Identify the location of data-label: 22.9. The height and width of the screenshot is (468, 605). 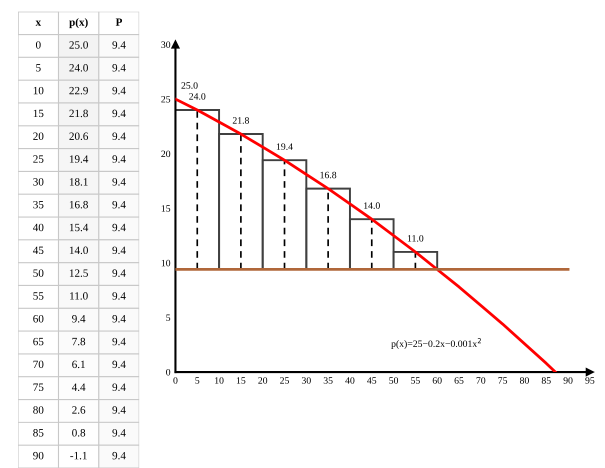
(78, 90).